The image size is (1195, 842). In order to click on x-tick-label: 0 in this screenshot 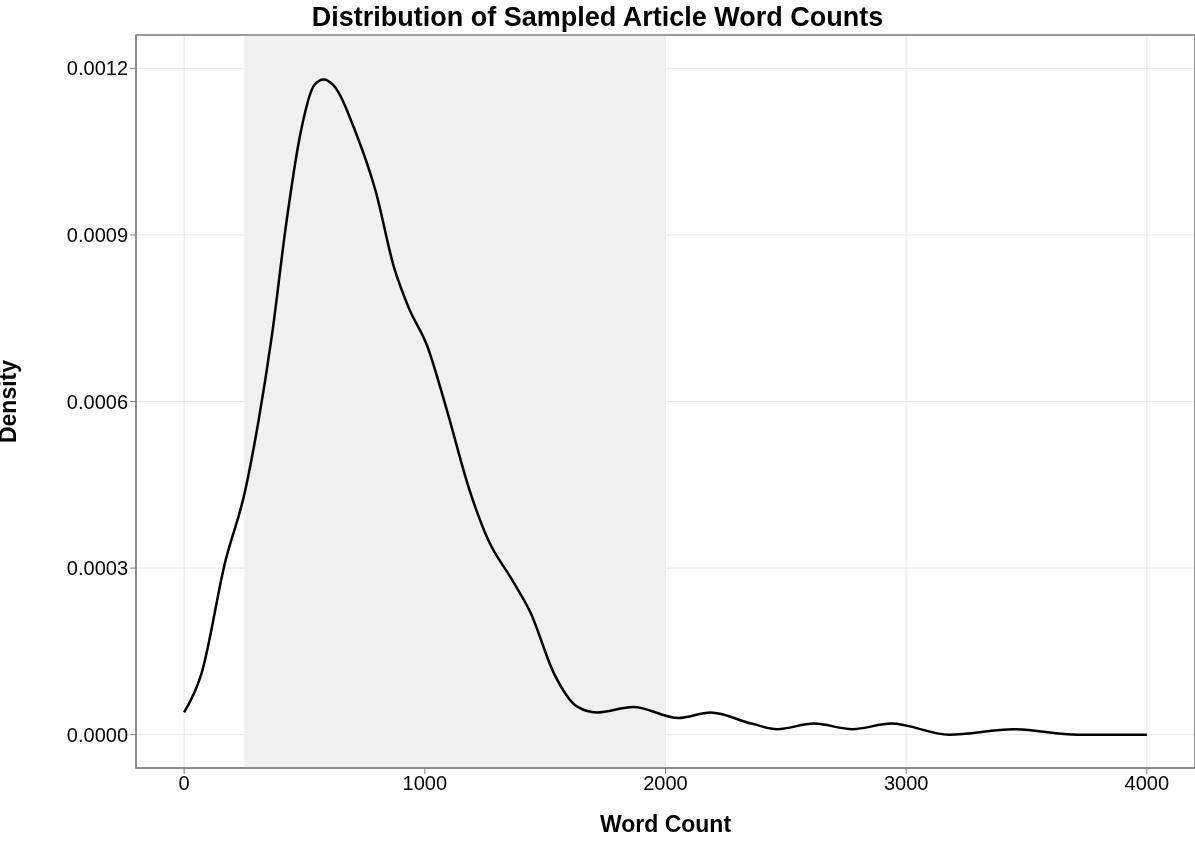, I will do `click(184, 783)`.